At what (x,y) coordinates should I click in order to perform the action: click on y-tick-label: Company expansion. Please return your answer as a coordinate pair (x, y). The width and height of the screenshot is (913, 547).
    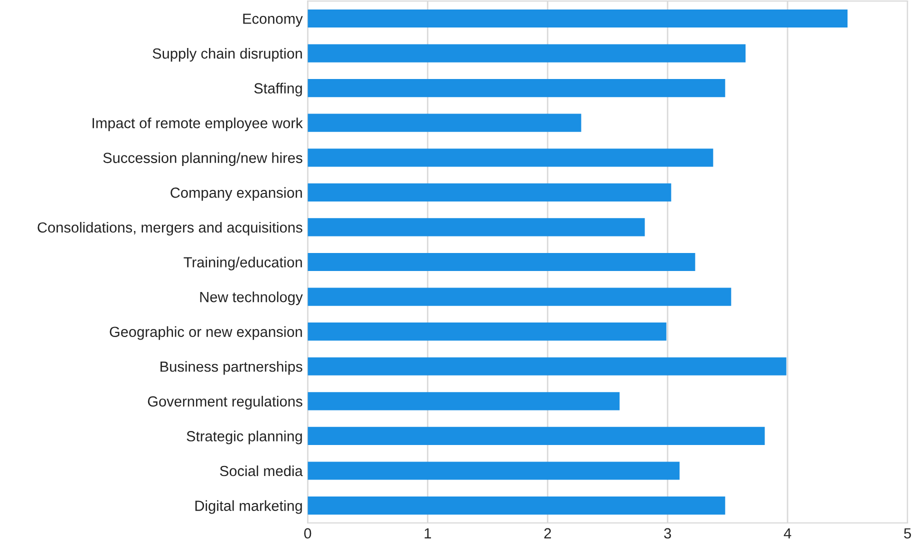
    Looking at the image, I should click on (236, 194).